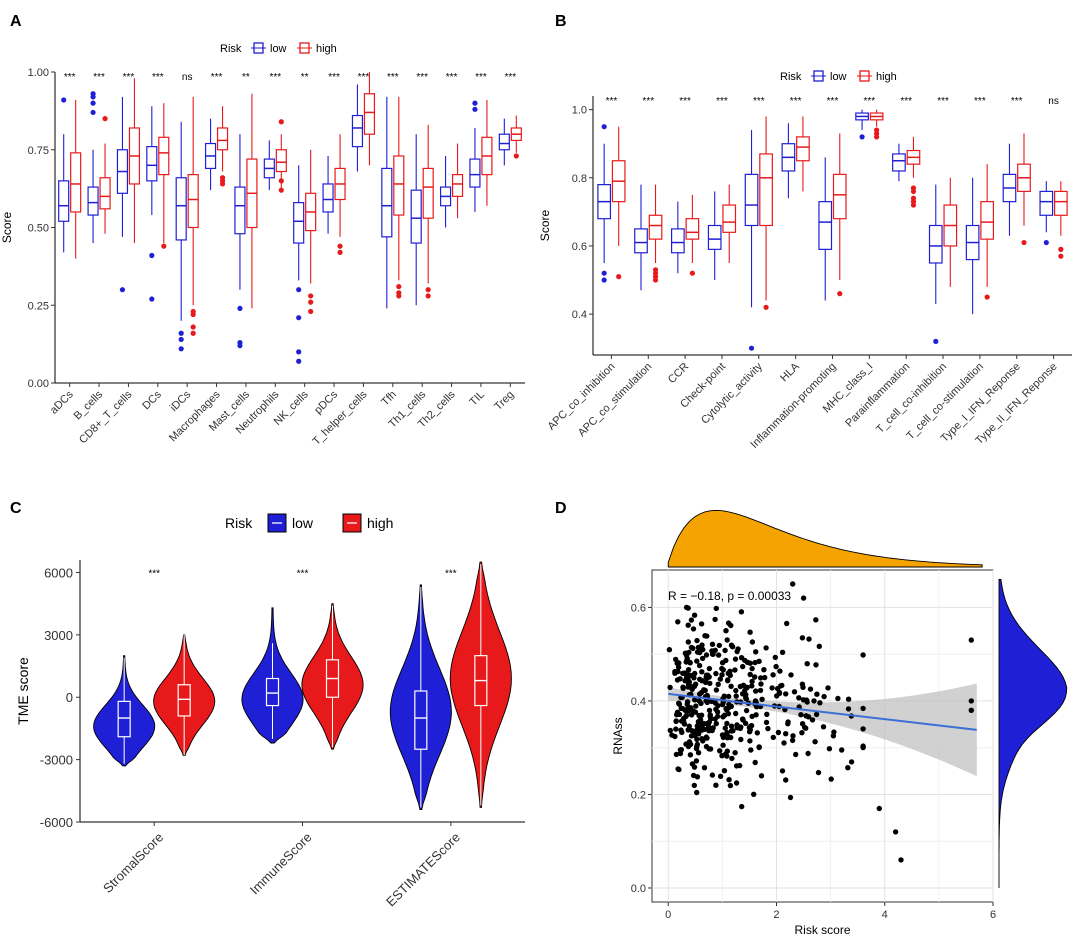 The height and width of the screenshot is (941, 1084). Describe the element at coordinates (477, 399) in the screenshot. I see `x-tick-label: TIL` at that location.